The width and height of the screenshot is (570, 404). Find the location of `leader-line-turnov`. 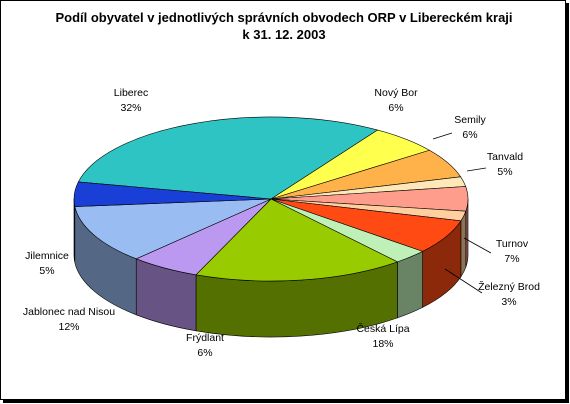

leader-line-turnov is located at coordinates (477, 245).